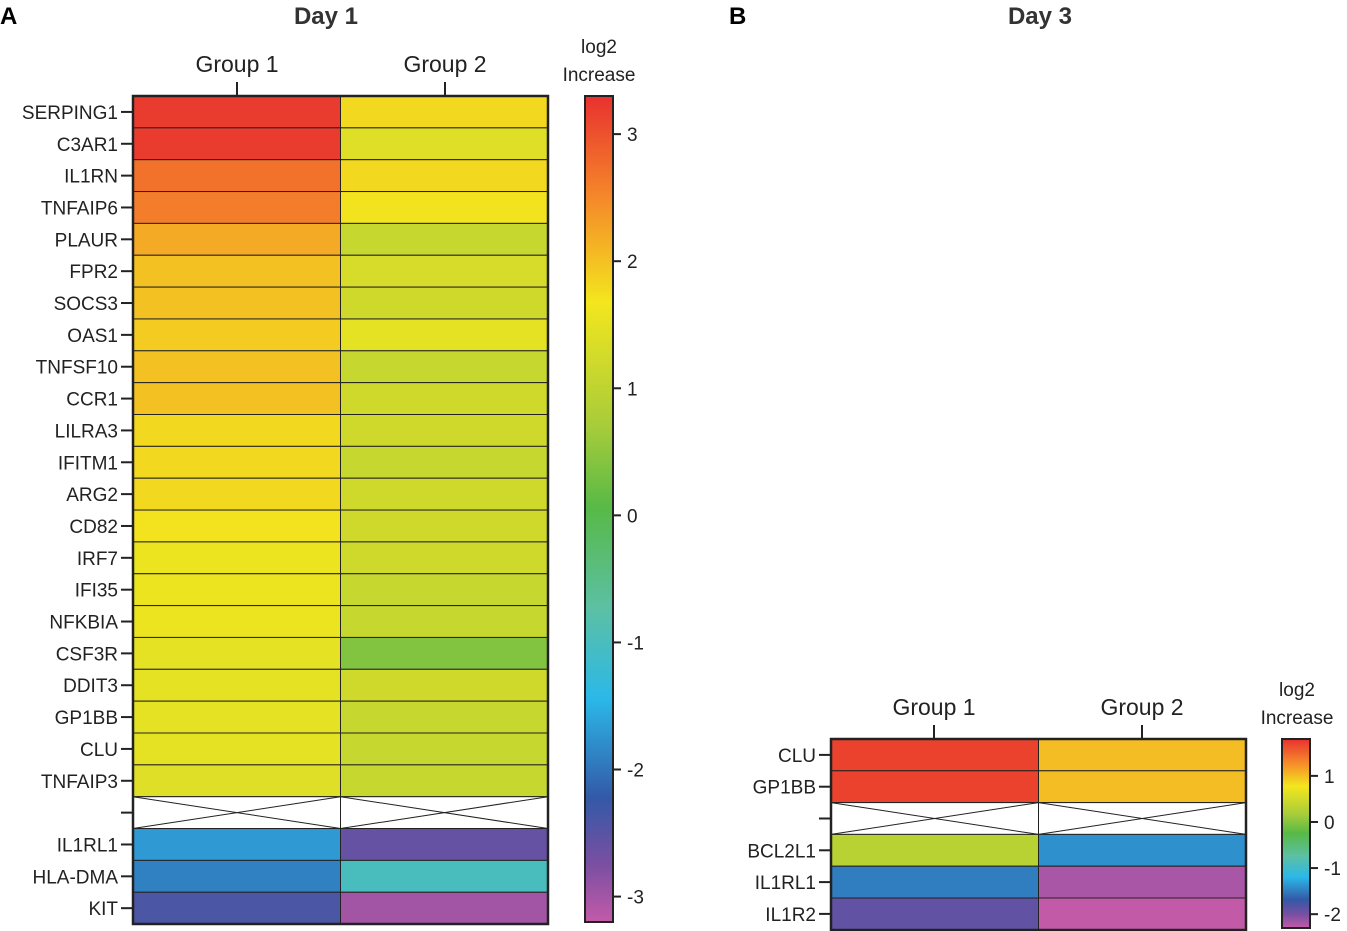 The image size is (1347, 931). What do you see at coordinates (1040, 16) in the screenshot?
I see `panel-b-title: Day 3` at bounding box center [1040, 16].